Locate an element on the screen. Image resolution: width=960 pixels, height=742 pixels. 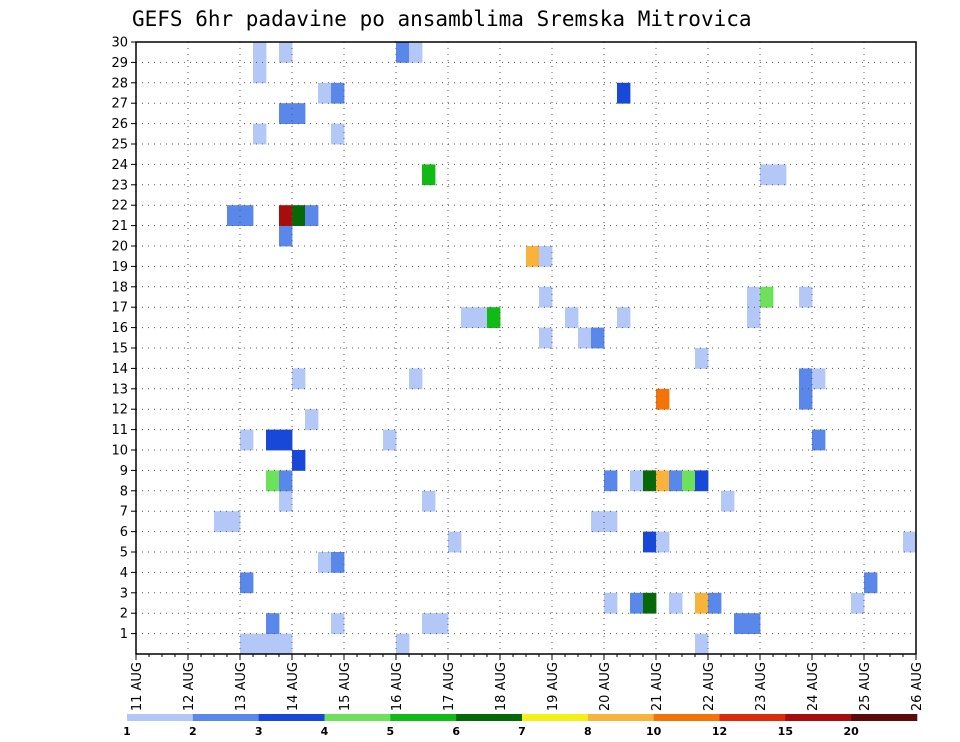
y-tick-label: 25 is located at coordinates (119, 145).